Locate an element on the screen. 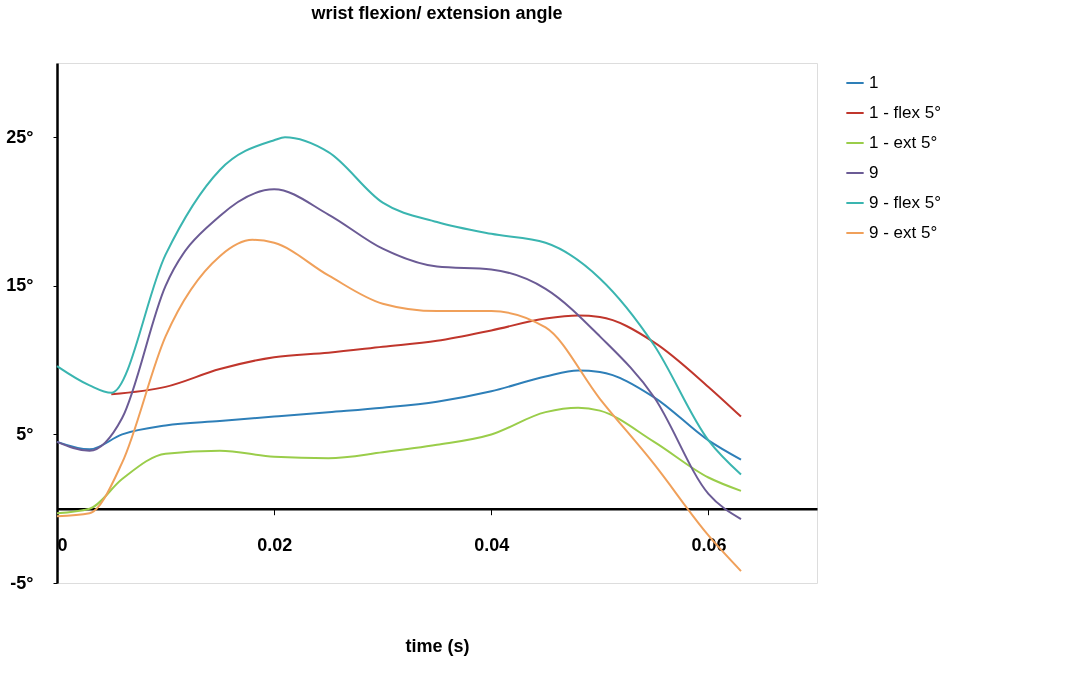 The width and height of the screenshot is (1070, 694). y-tick-label: 15° is located at coordinates (20, 285).